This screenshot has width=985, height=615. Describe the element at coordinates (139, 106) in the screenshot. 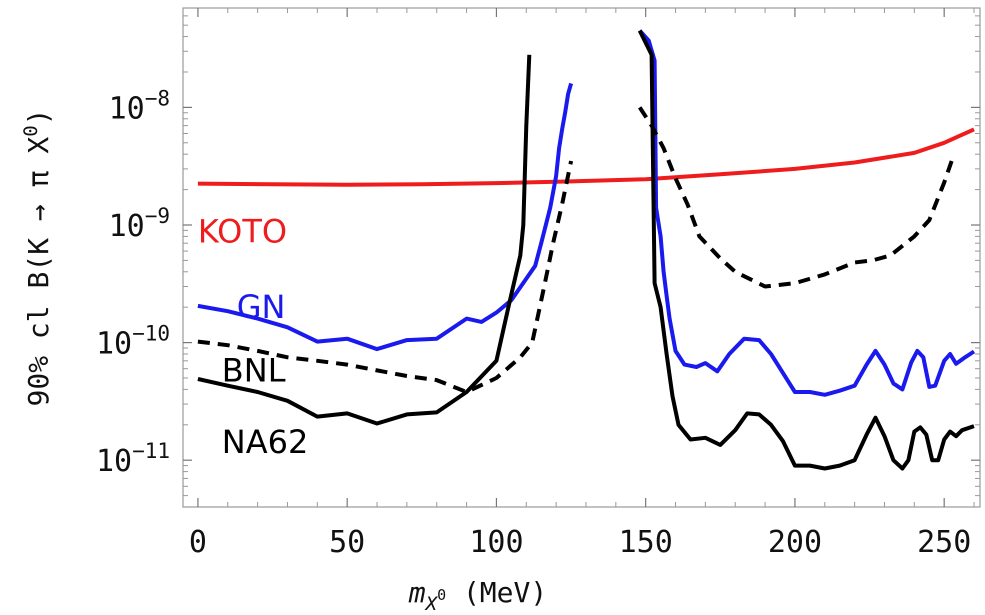

I see `y-tick-label: 10⁻⁸` at that location.